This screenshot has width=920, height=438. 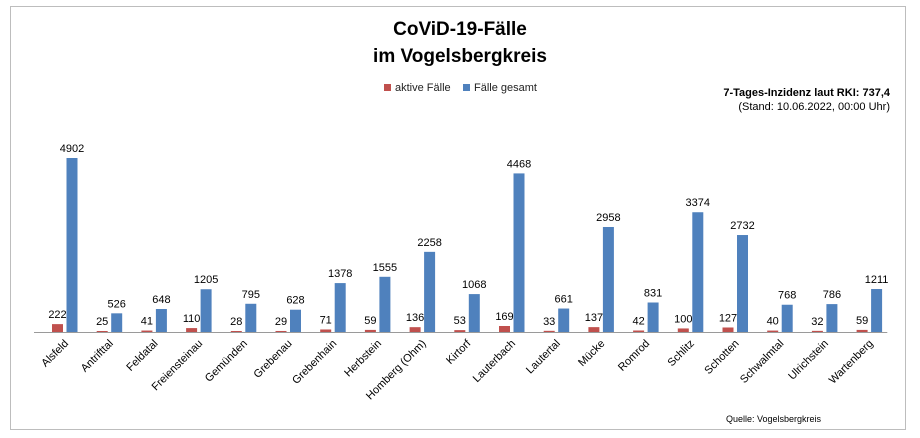 What do you see at coordinates (519, 164) in the screenshot?
I see `data-label-gesamt-10: 4468` at bounding box center [519, 164].